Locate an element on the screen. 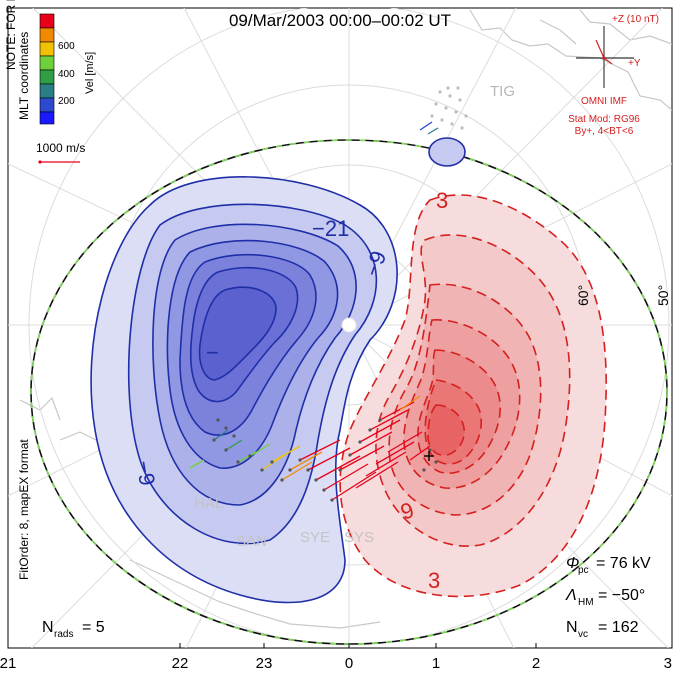 The height and width of the screenshot is (674, 680). mlt-tick-3: 3 is located at coordinates (668, 663).